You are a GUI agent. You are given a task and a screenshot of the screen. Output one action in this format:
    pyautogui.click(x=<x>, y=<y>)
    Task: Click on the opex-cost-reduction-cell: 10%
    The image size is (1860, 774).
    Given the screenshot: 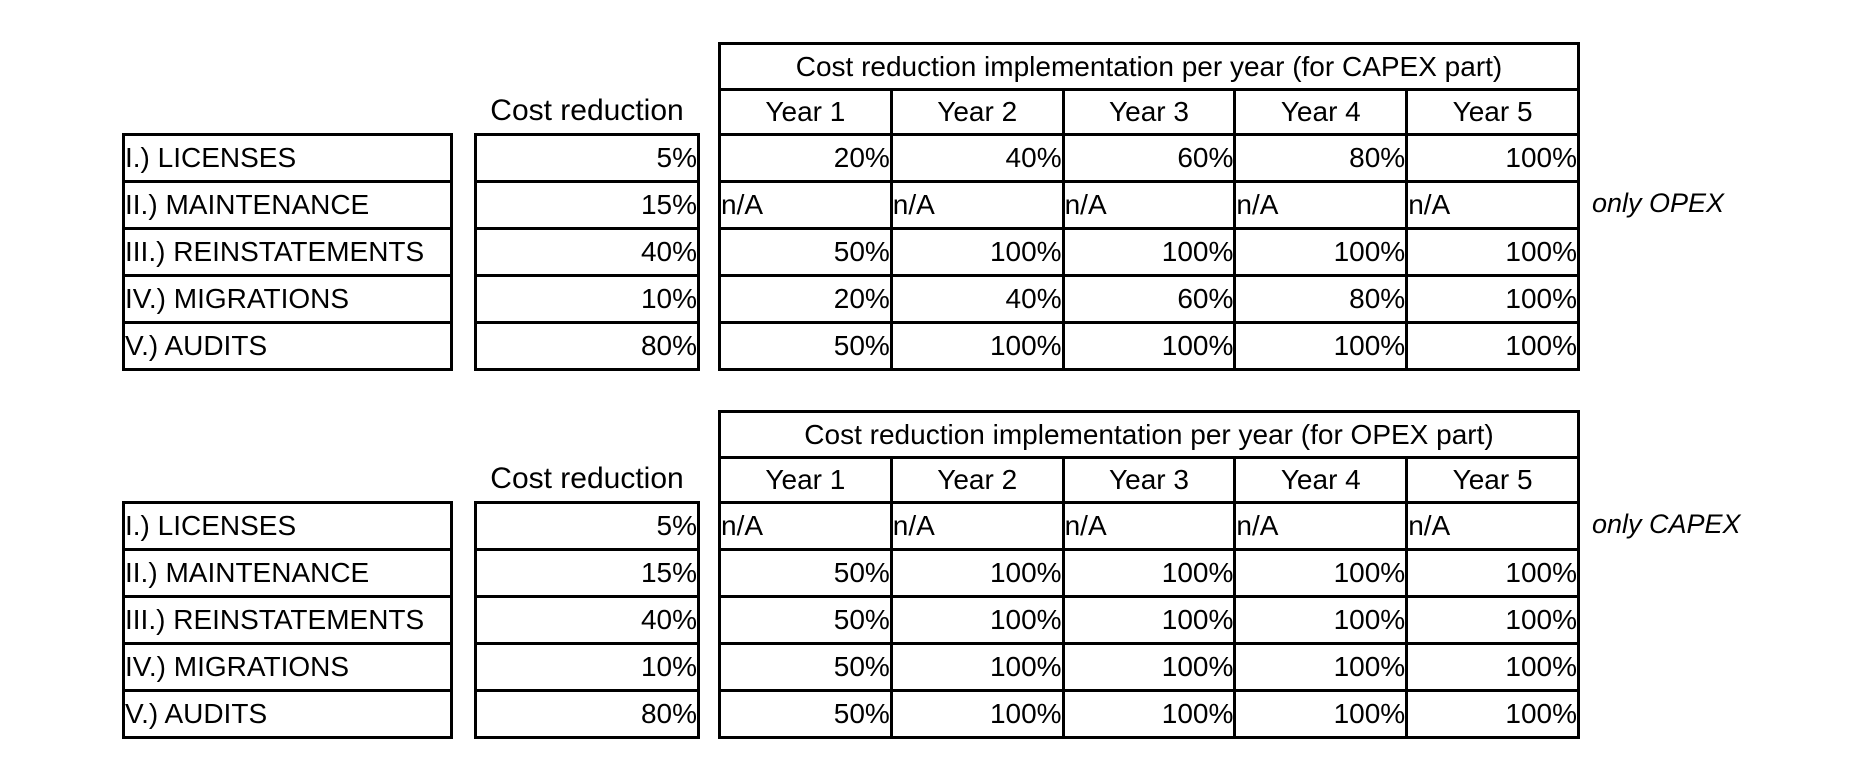 What is the action you would take?
    pyautogui.click(x=587, y=667)
    